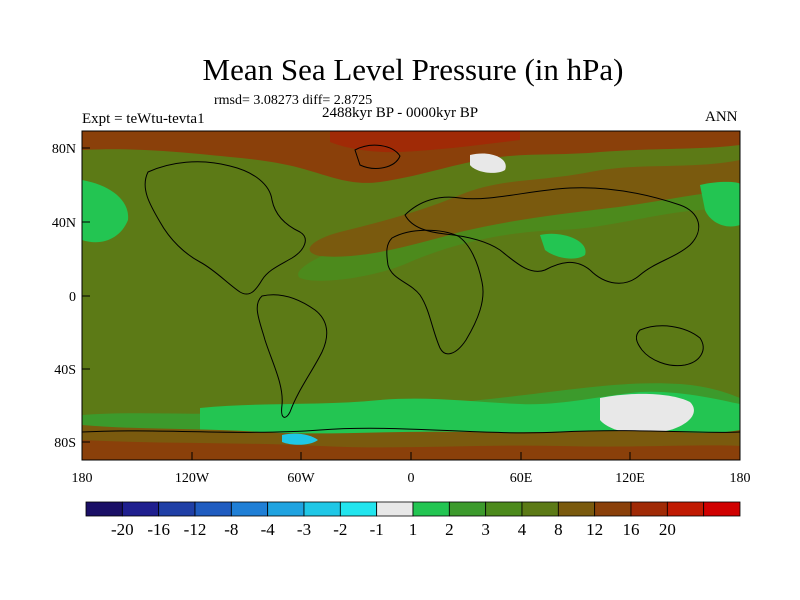 Image resolution: width=800 pixels, height=600 pixels. I want to click on field-high-arctic, so click(488, 163).